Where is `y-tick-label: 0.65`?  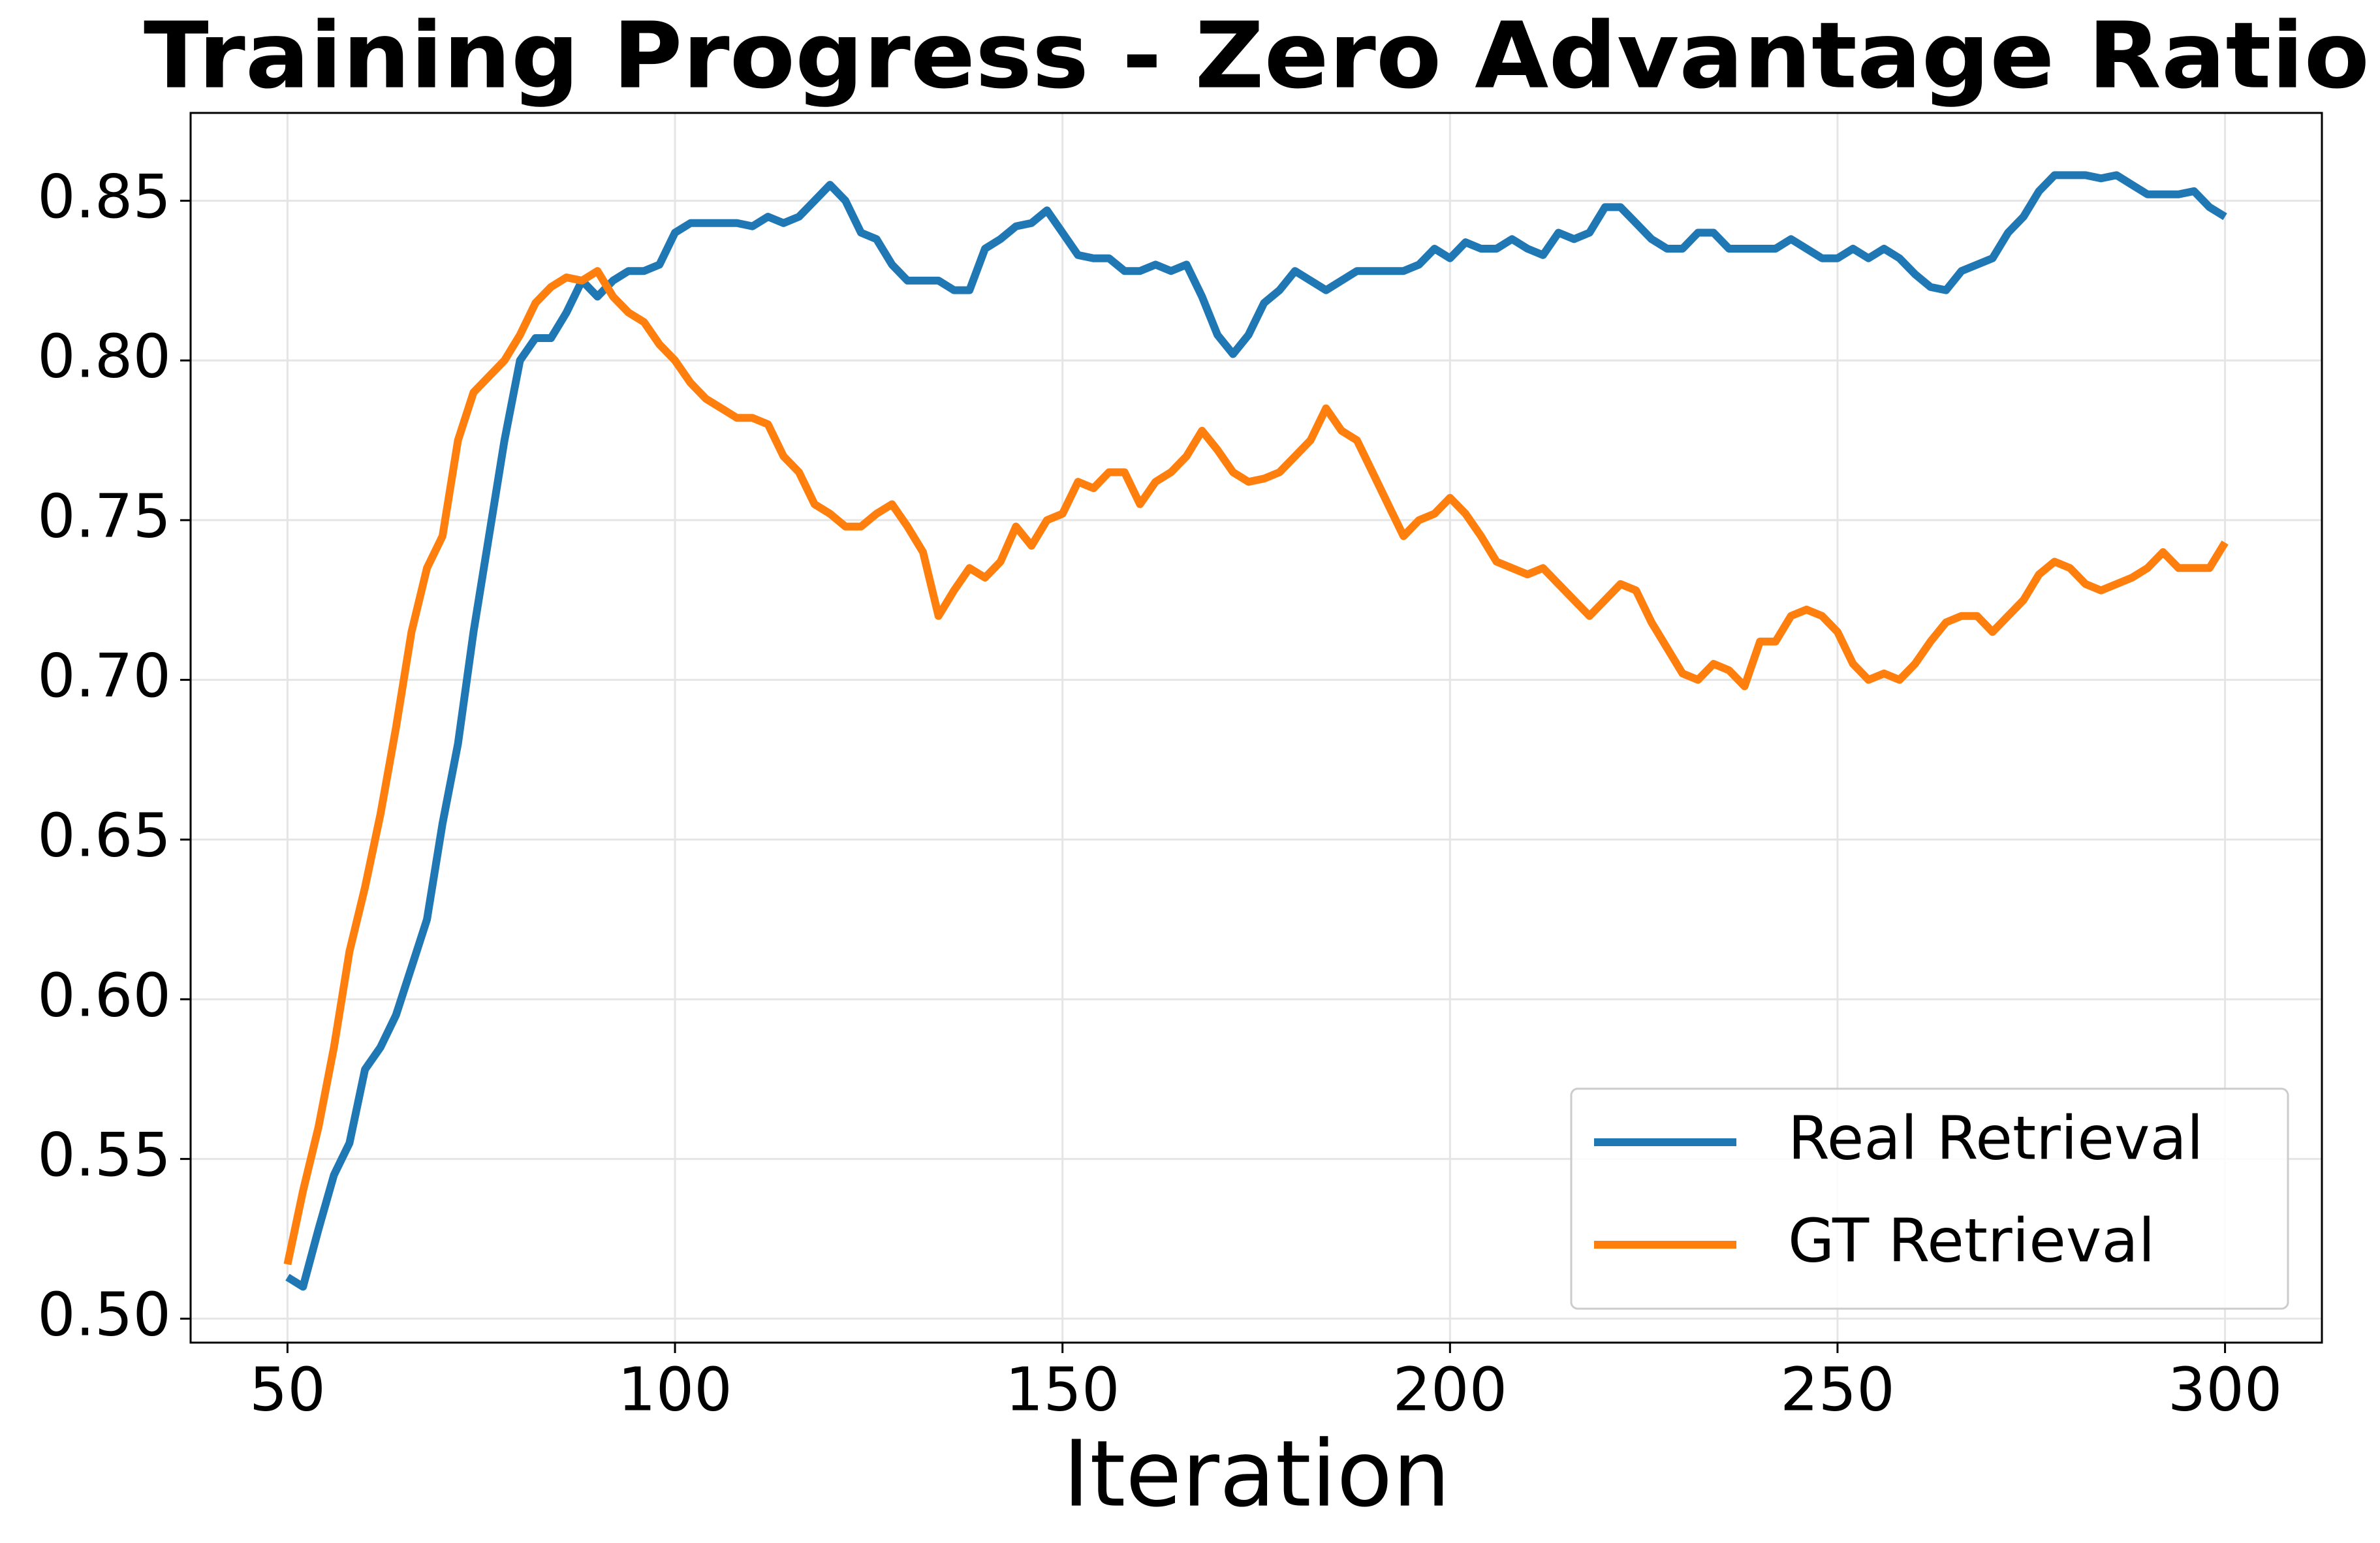 y-tick-label: 0.65 is located at coordinates (104, 836).